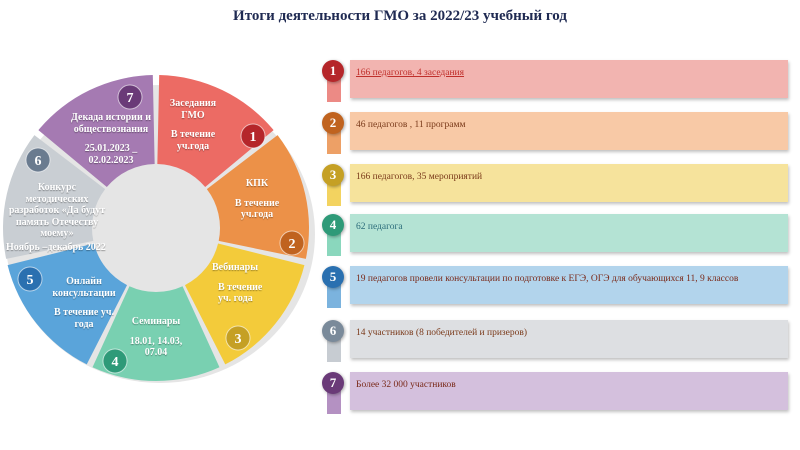 Image resolution: width=800 pixels, height=450 pixels. I want to click on row-text: Более 32 000 участников, so click(406, 385).